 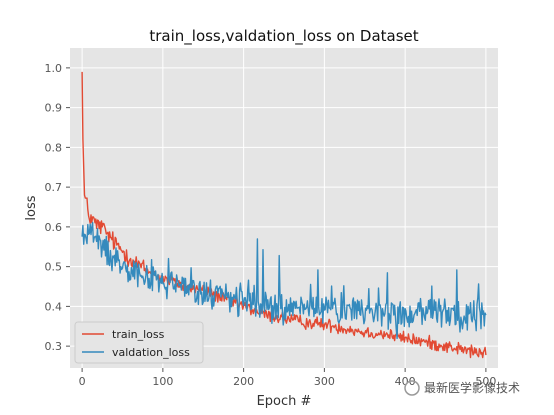 What do you see at coordinates (54, 108) in the screenshot?
I see `y-tick-label: 0.9` at bounding box center [54, 108].